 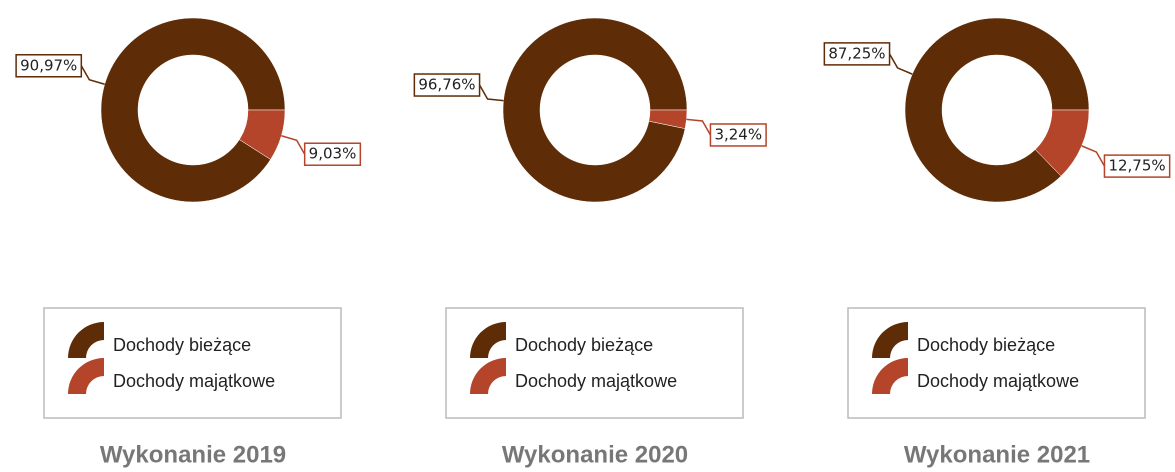 What do you see at coordinates (595, 454) in the screenshot?
I see `chart-title: Wykonanie 2020` at bounding box center [595, 454].